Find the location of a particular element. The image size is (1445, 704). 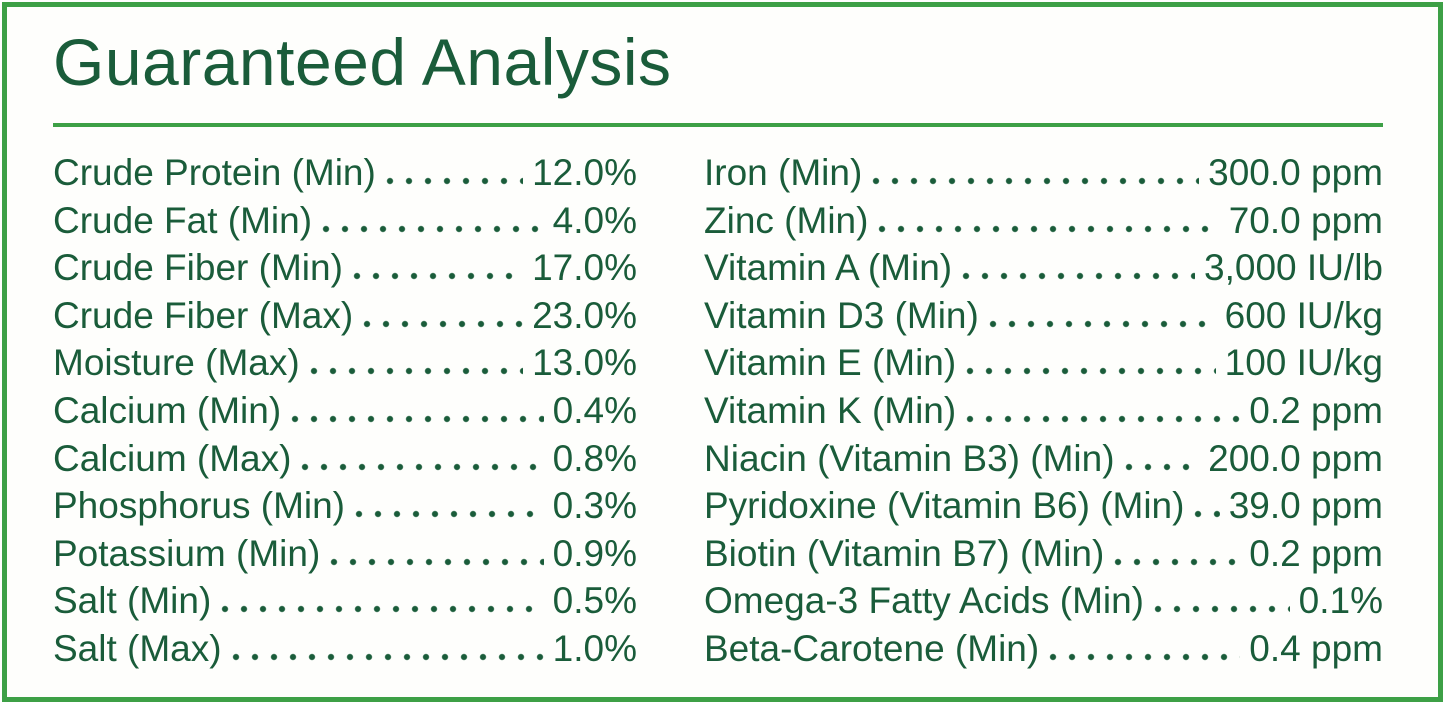

analysis-row: Salt (Max) 1.0% is located at coordinates (345, 649).